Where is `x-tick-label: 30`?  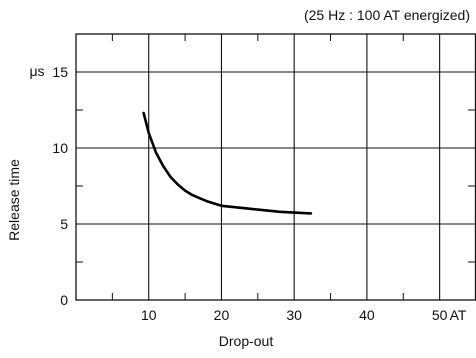 x-tick-label: 30 is located at coordinates (294, 315).